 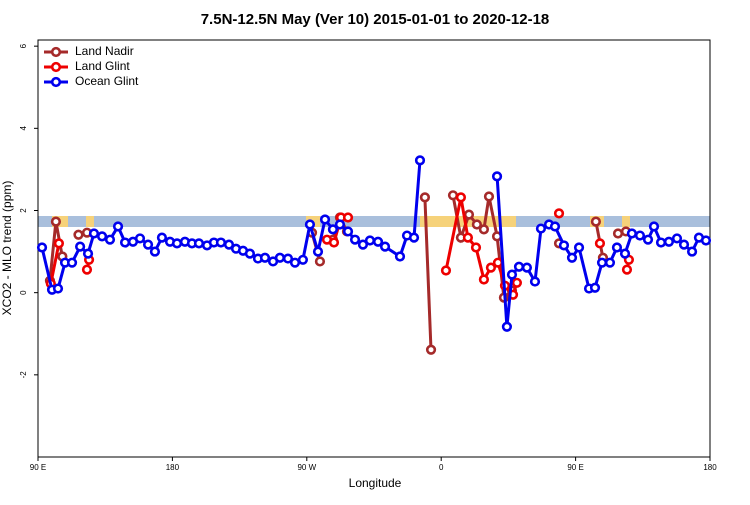 What do you see at coordinates (23, 375) in the screenshot?
I see `y-tick-label: -2` at bounding box center [23, 375].